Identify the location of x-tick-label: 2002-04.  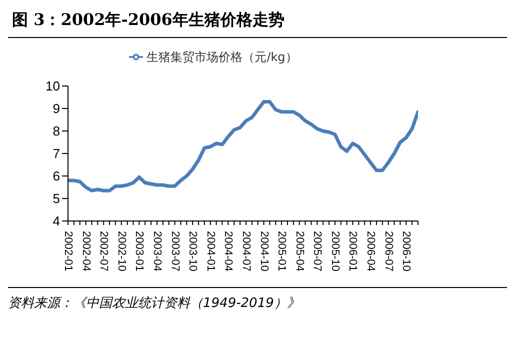
(86, 251).